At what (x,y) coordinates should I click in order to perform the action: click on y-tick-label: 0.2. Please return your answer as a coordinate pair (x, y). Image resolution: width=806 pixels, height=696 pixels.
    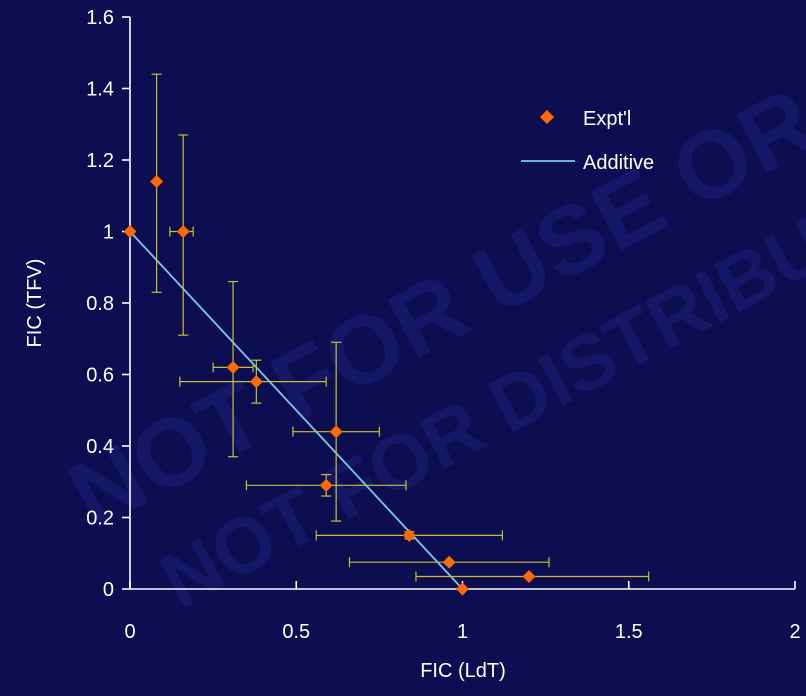
    Looking at the image, I should click on (100, 519).